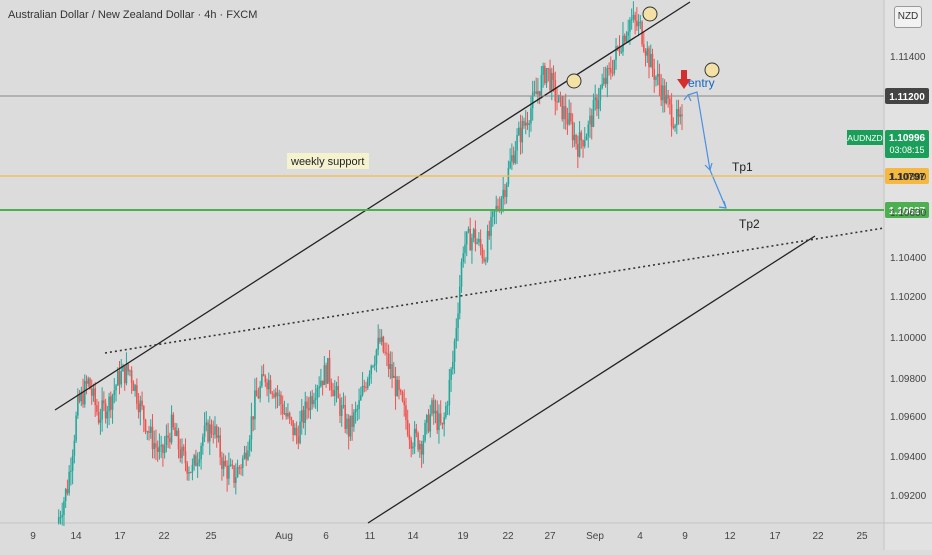  I want to click on x-tick-label: 19, so click(463, 536).